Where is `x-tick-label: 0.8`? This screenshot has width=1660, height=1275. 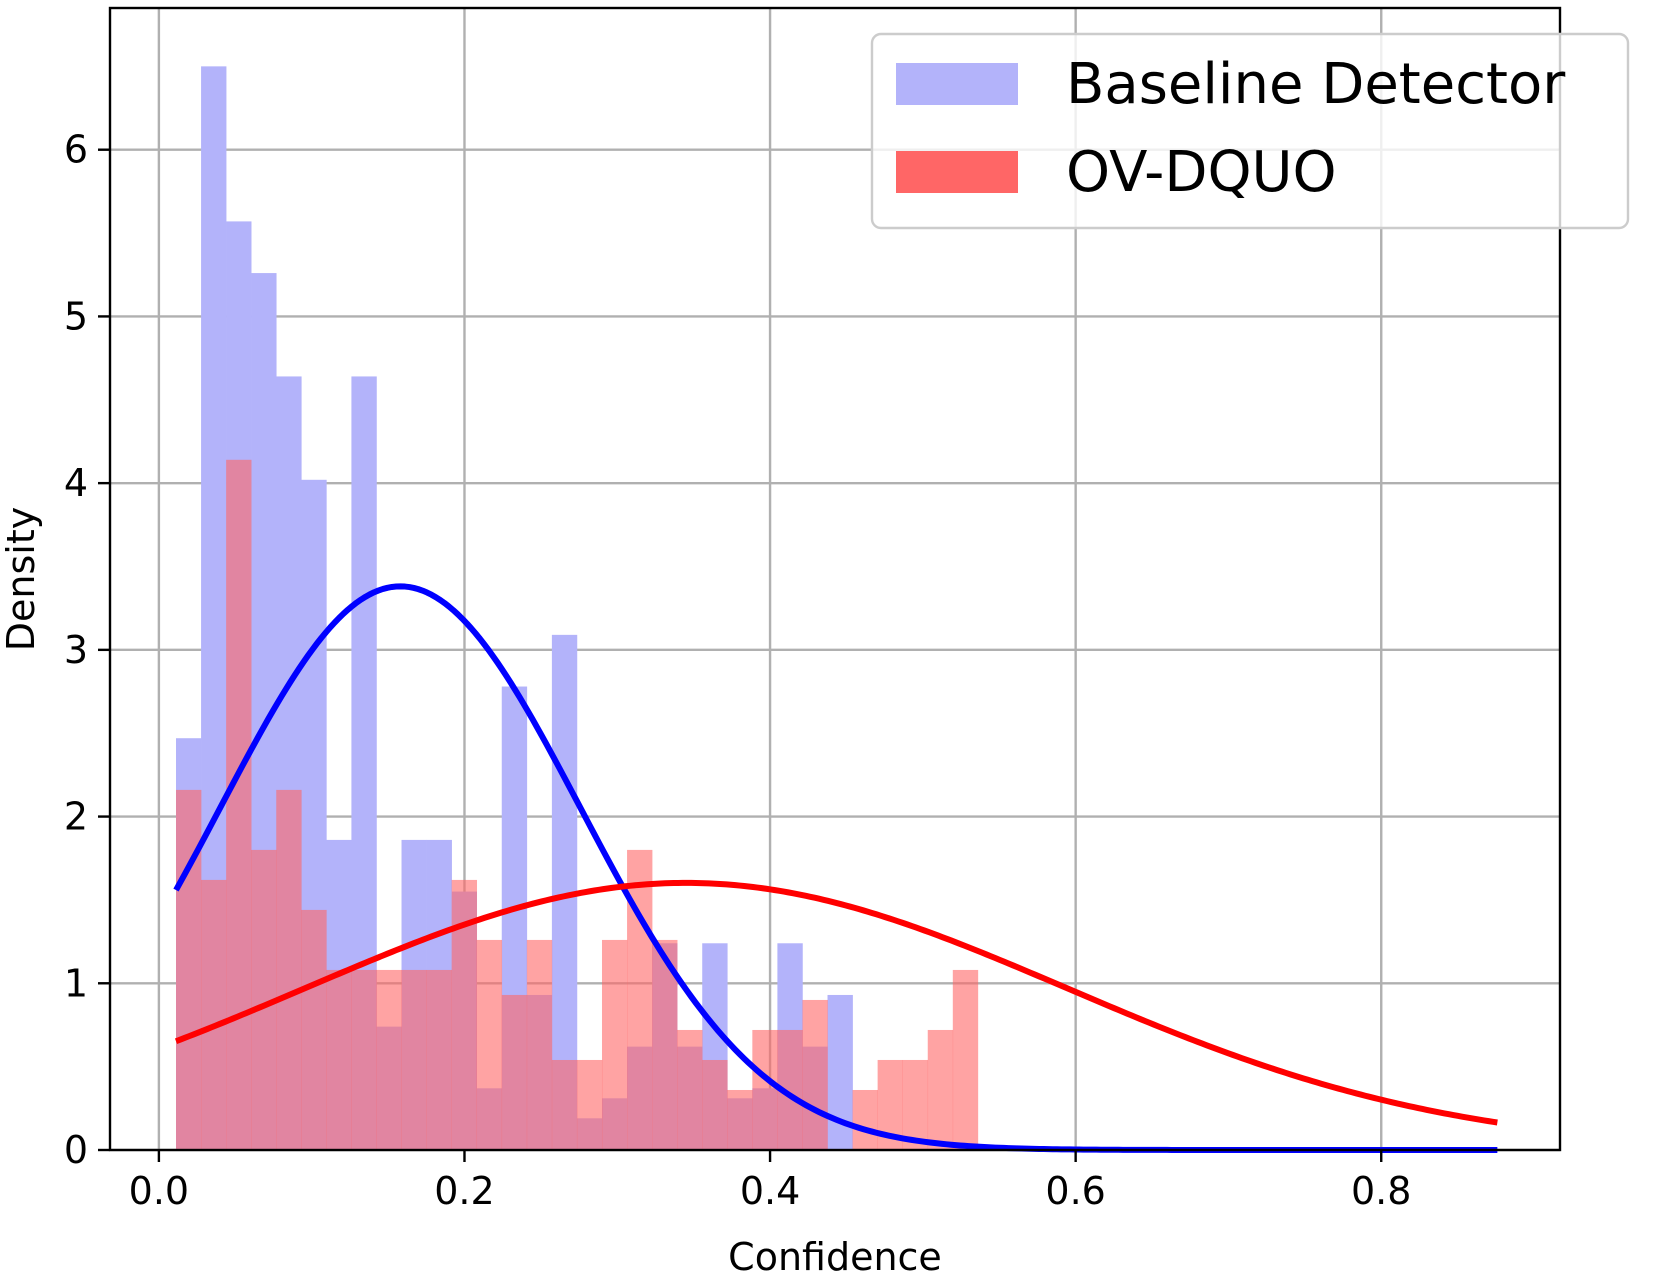
x-tick-label: 0.8 is located at coordinates (1381, 1191).